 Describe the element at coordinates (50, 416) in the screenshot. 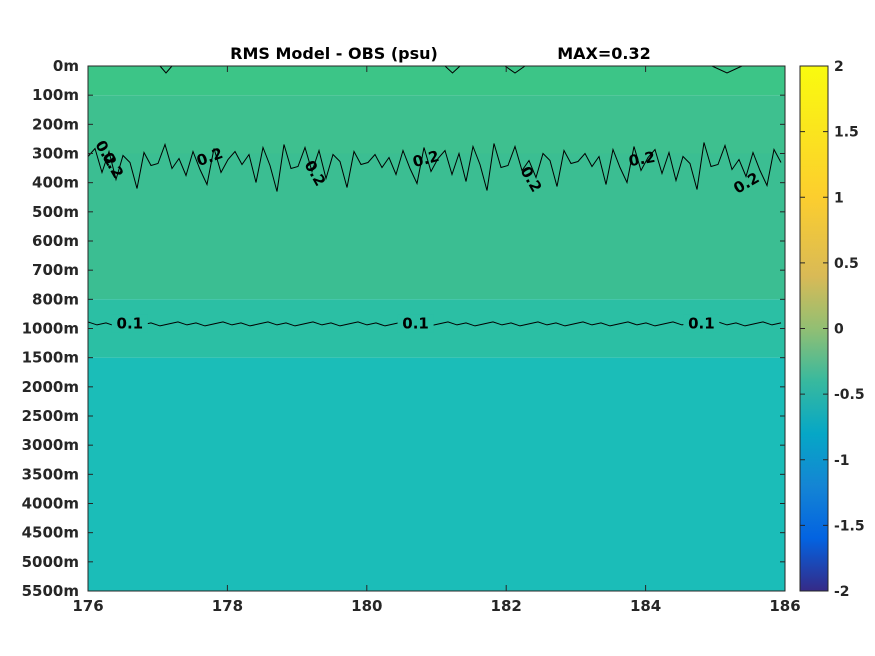

I see `y-tick-label: 2500m` at that location.